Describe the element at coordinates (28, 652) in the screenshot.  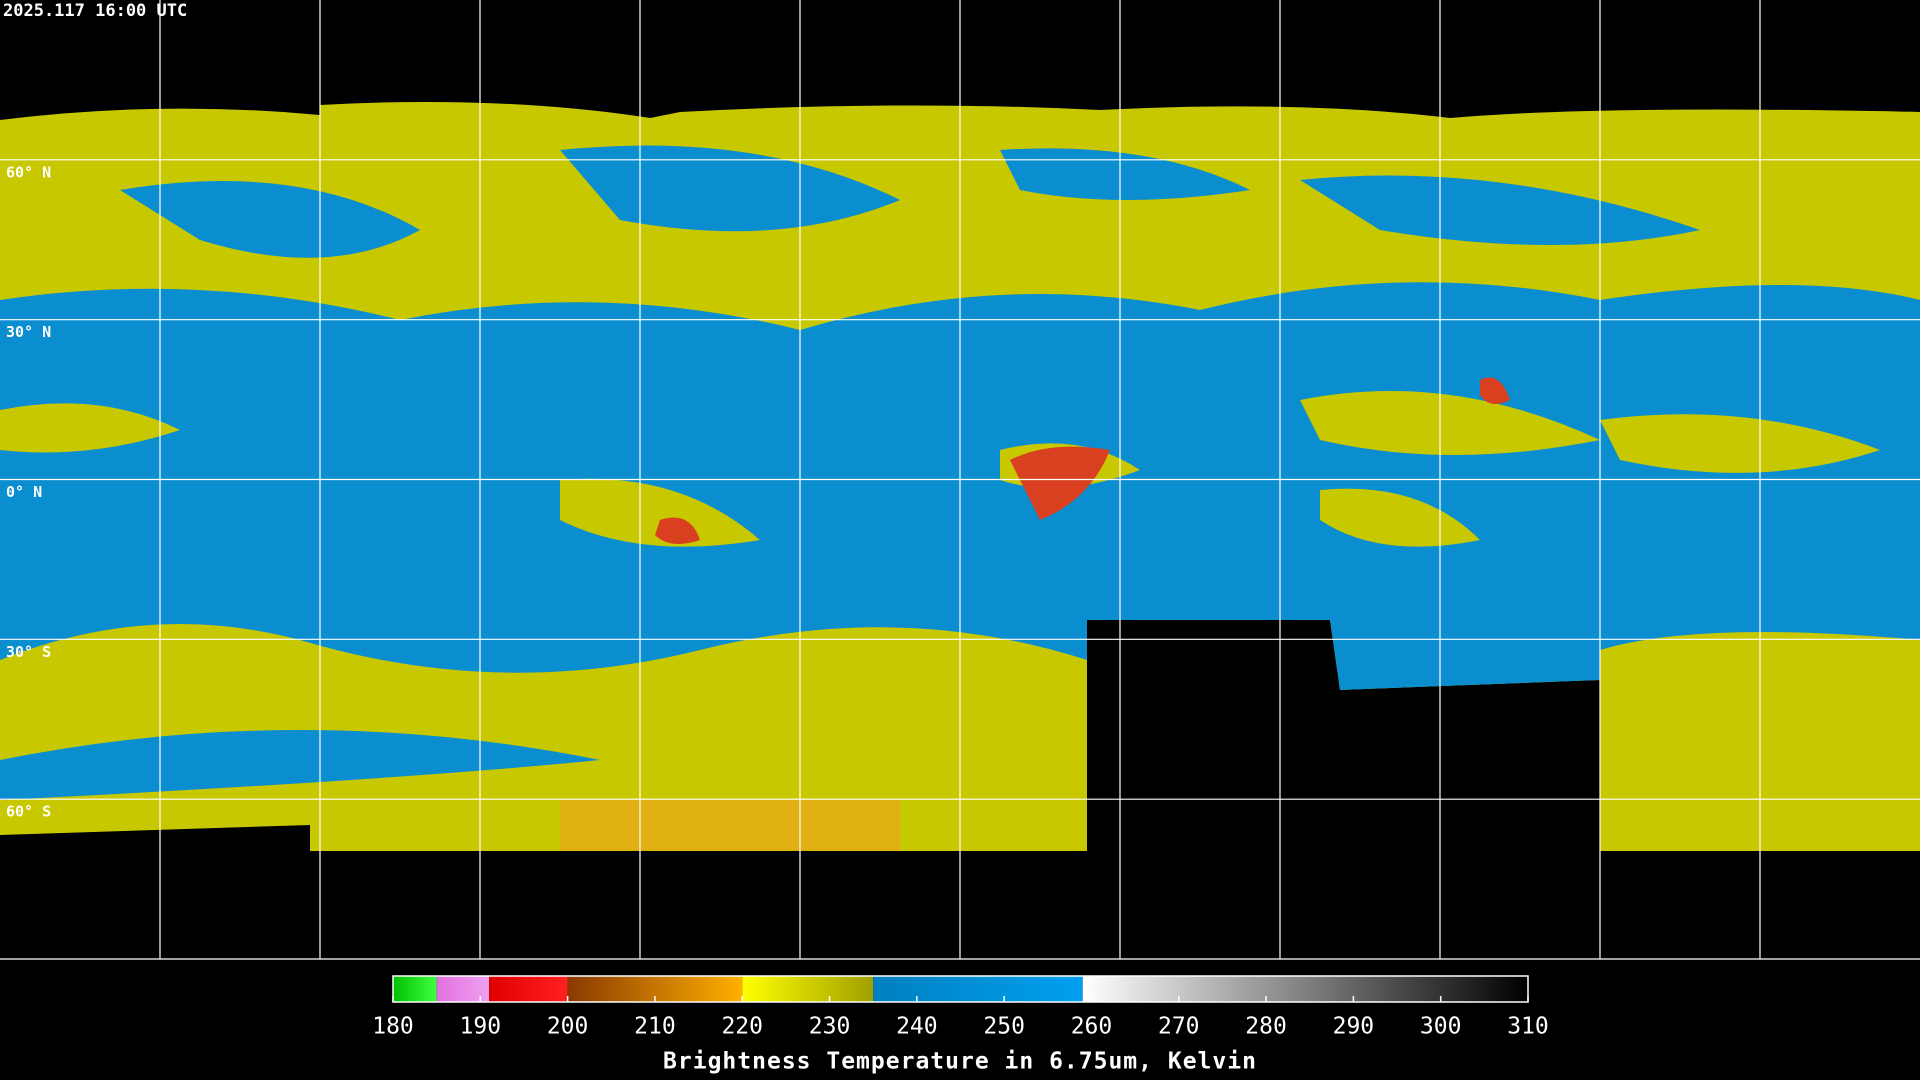
I see `lat-label: 30° S` at that location.